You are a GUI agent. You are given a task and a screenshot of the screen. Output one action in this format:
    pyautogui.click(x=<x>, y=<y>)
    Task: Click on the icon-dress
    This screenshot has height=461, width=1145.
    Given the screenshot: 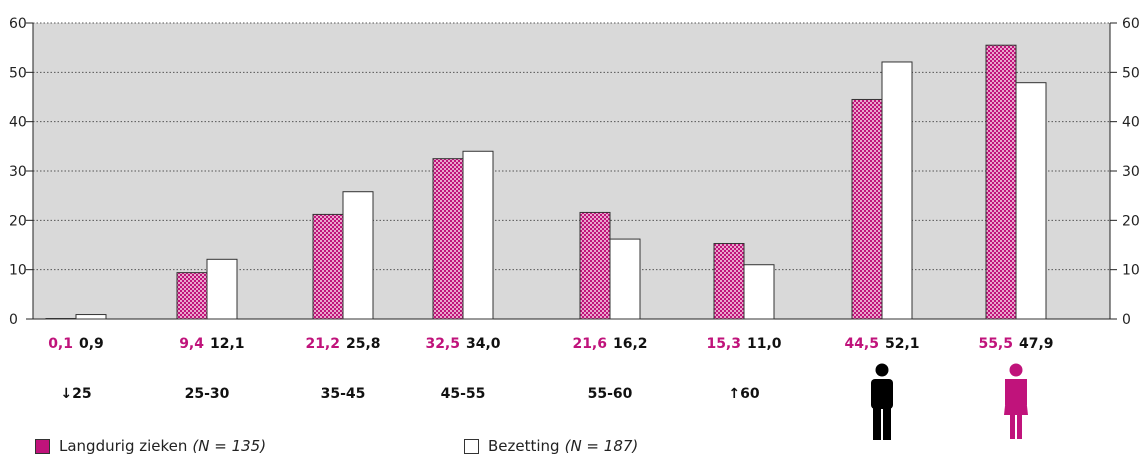 What is the action you would take?
    pyautogui.click(x=1016, y=397)
    